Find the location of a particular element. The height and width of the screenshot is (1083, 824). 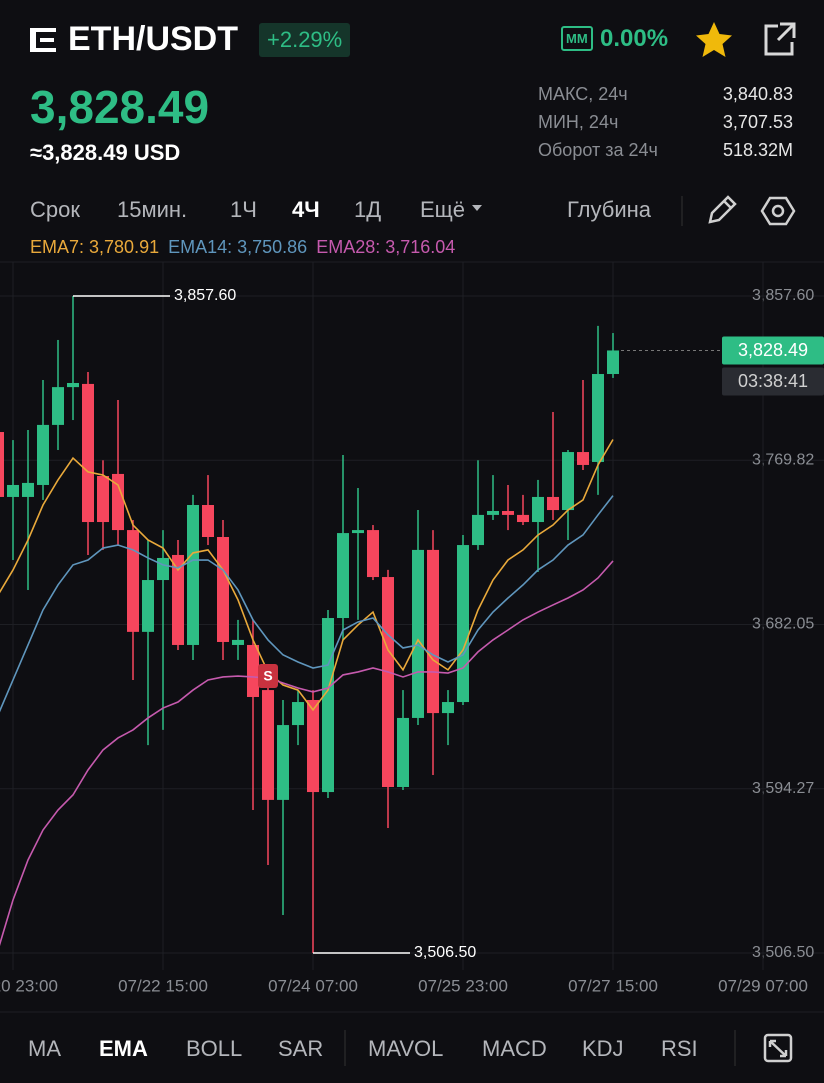

y-tick-label: 3,857.60 is located at coordinates (783, 295).